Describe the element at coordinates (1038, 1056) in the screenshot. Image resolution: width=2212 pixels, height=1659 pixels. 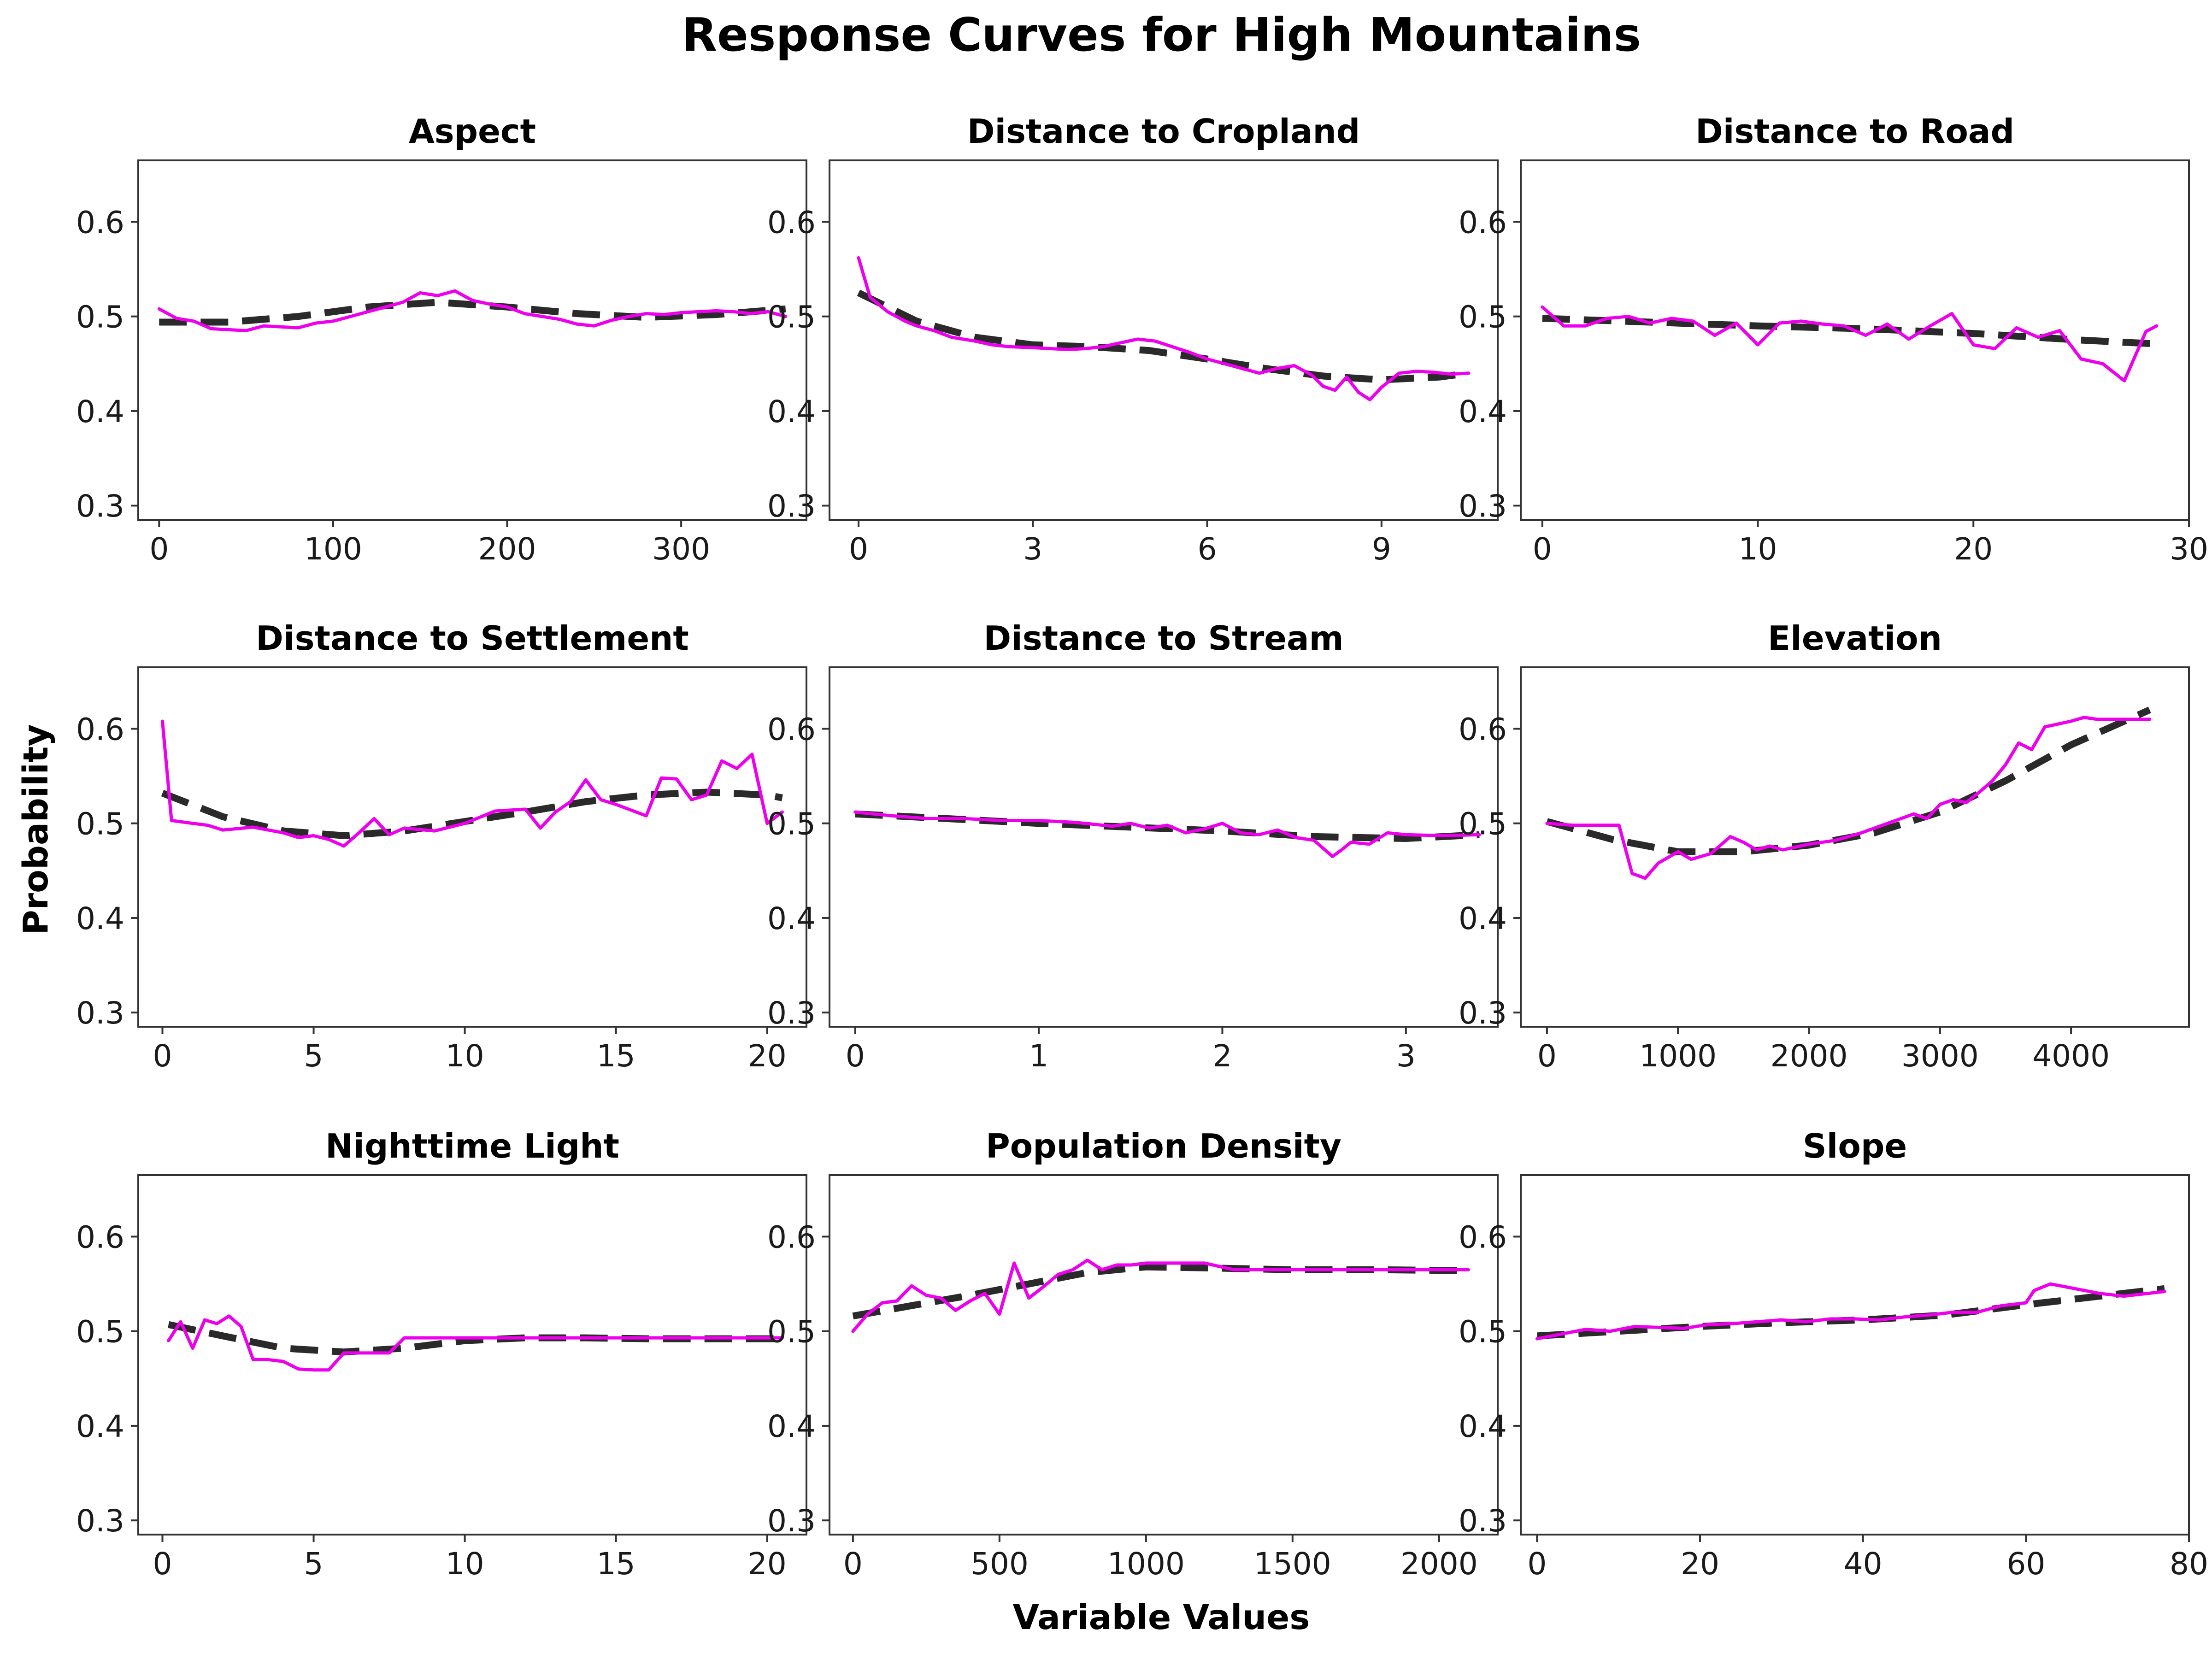
I see `x-tick-label: 1` at that location.